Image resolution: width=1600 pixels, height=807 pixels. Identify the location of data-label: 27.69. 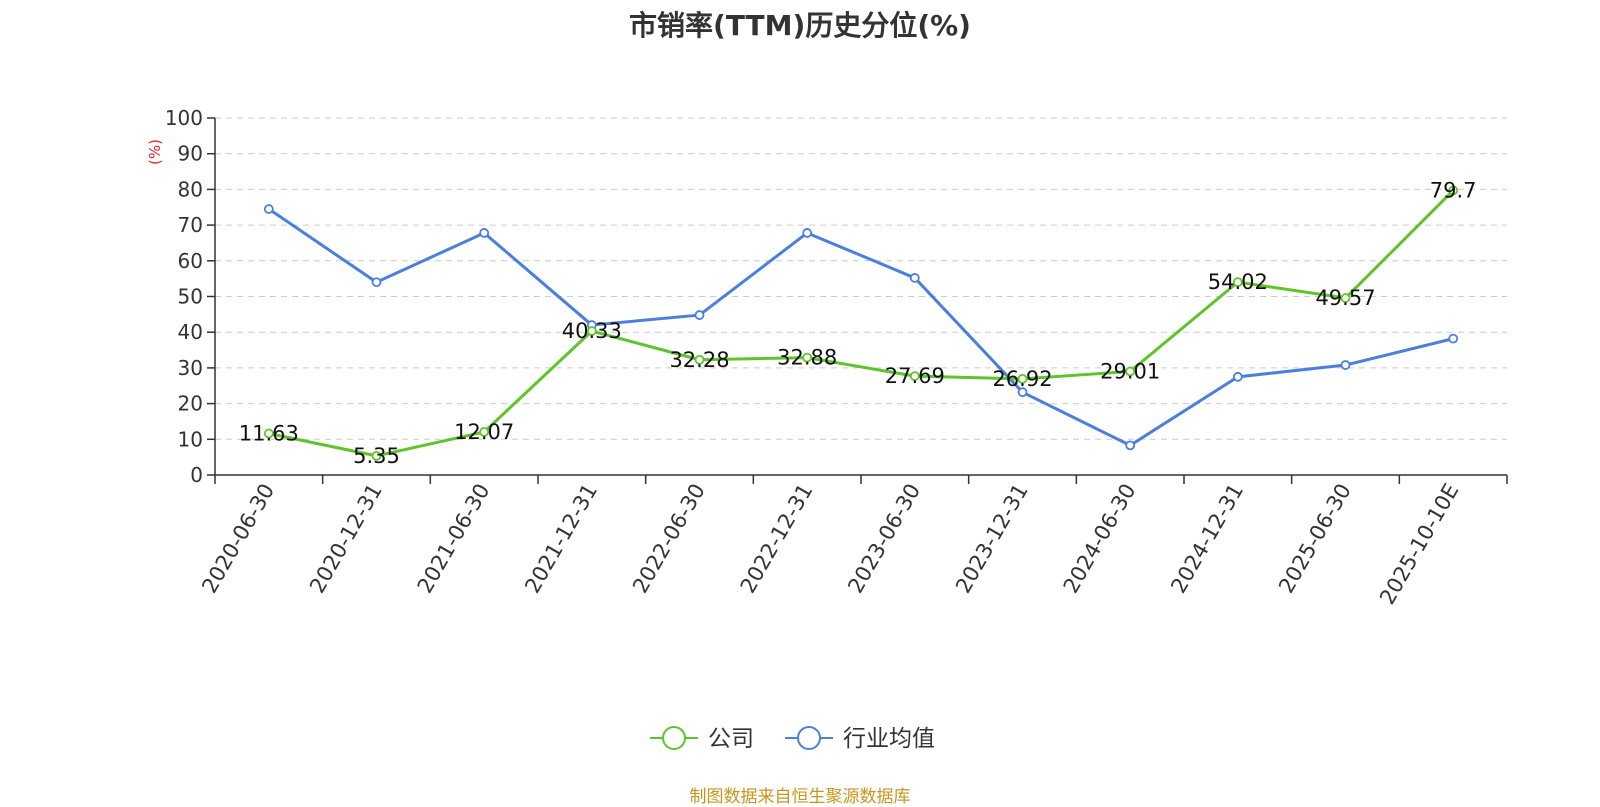
(915, 376).